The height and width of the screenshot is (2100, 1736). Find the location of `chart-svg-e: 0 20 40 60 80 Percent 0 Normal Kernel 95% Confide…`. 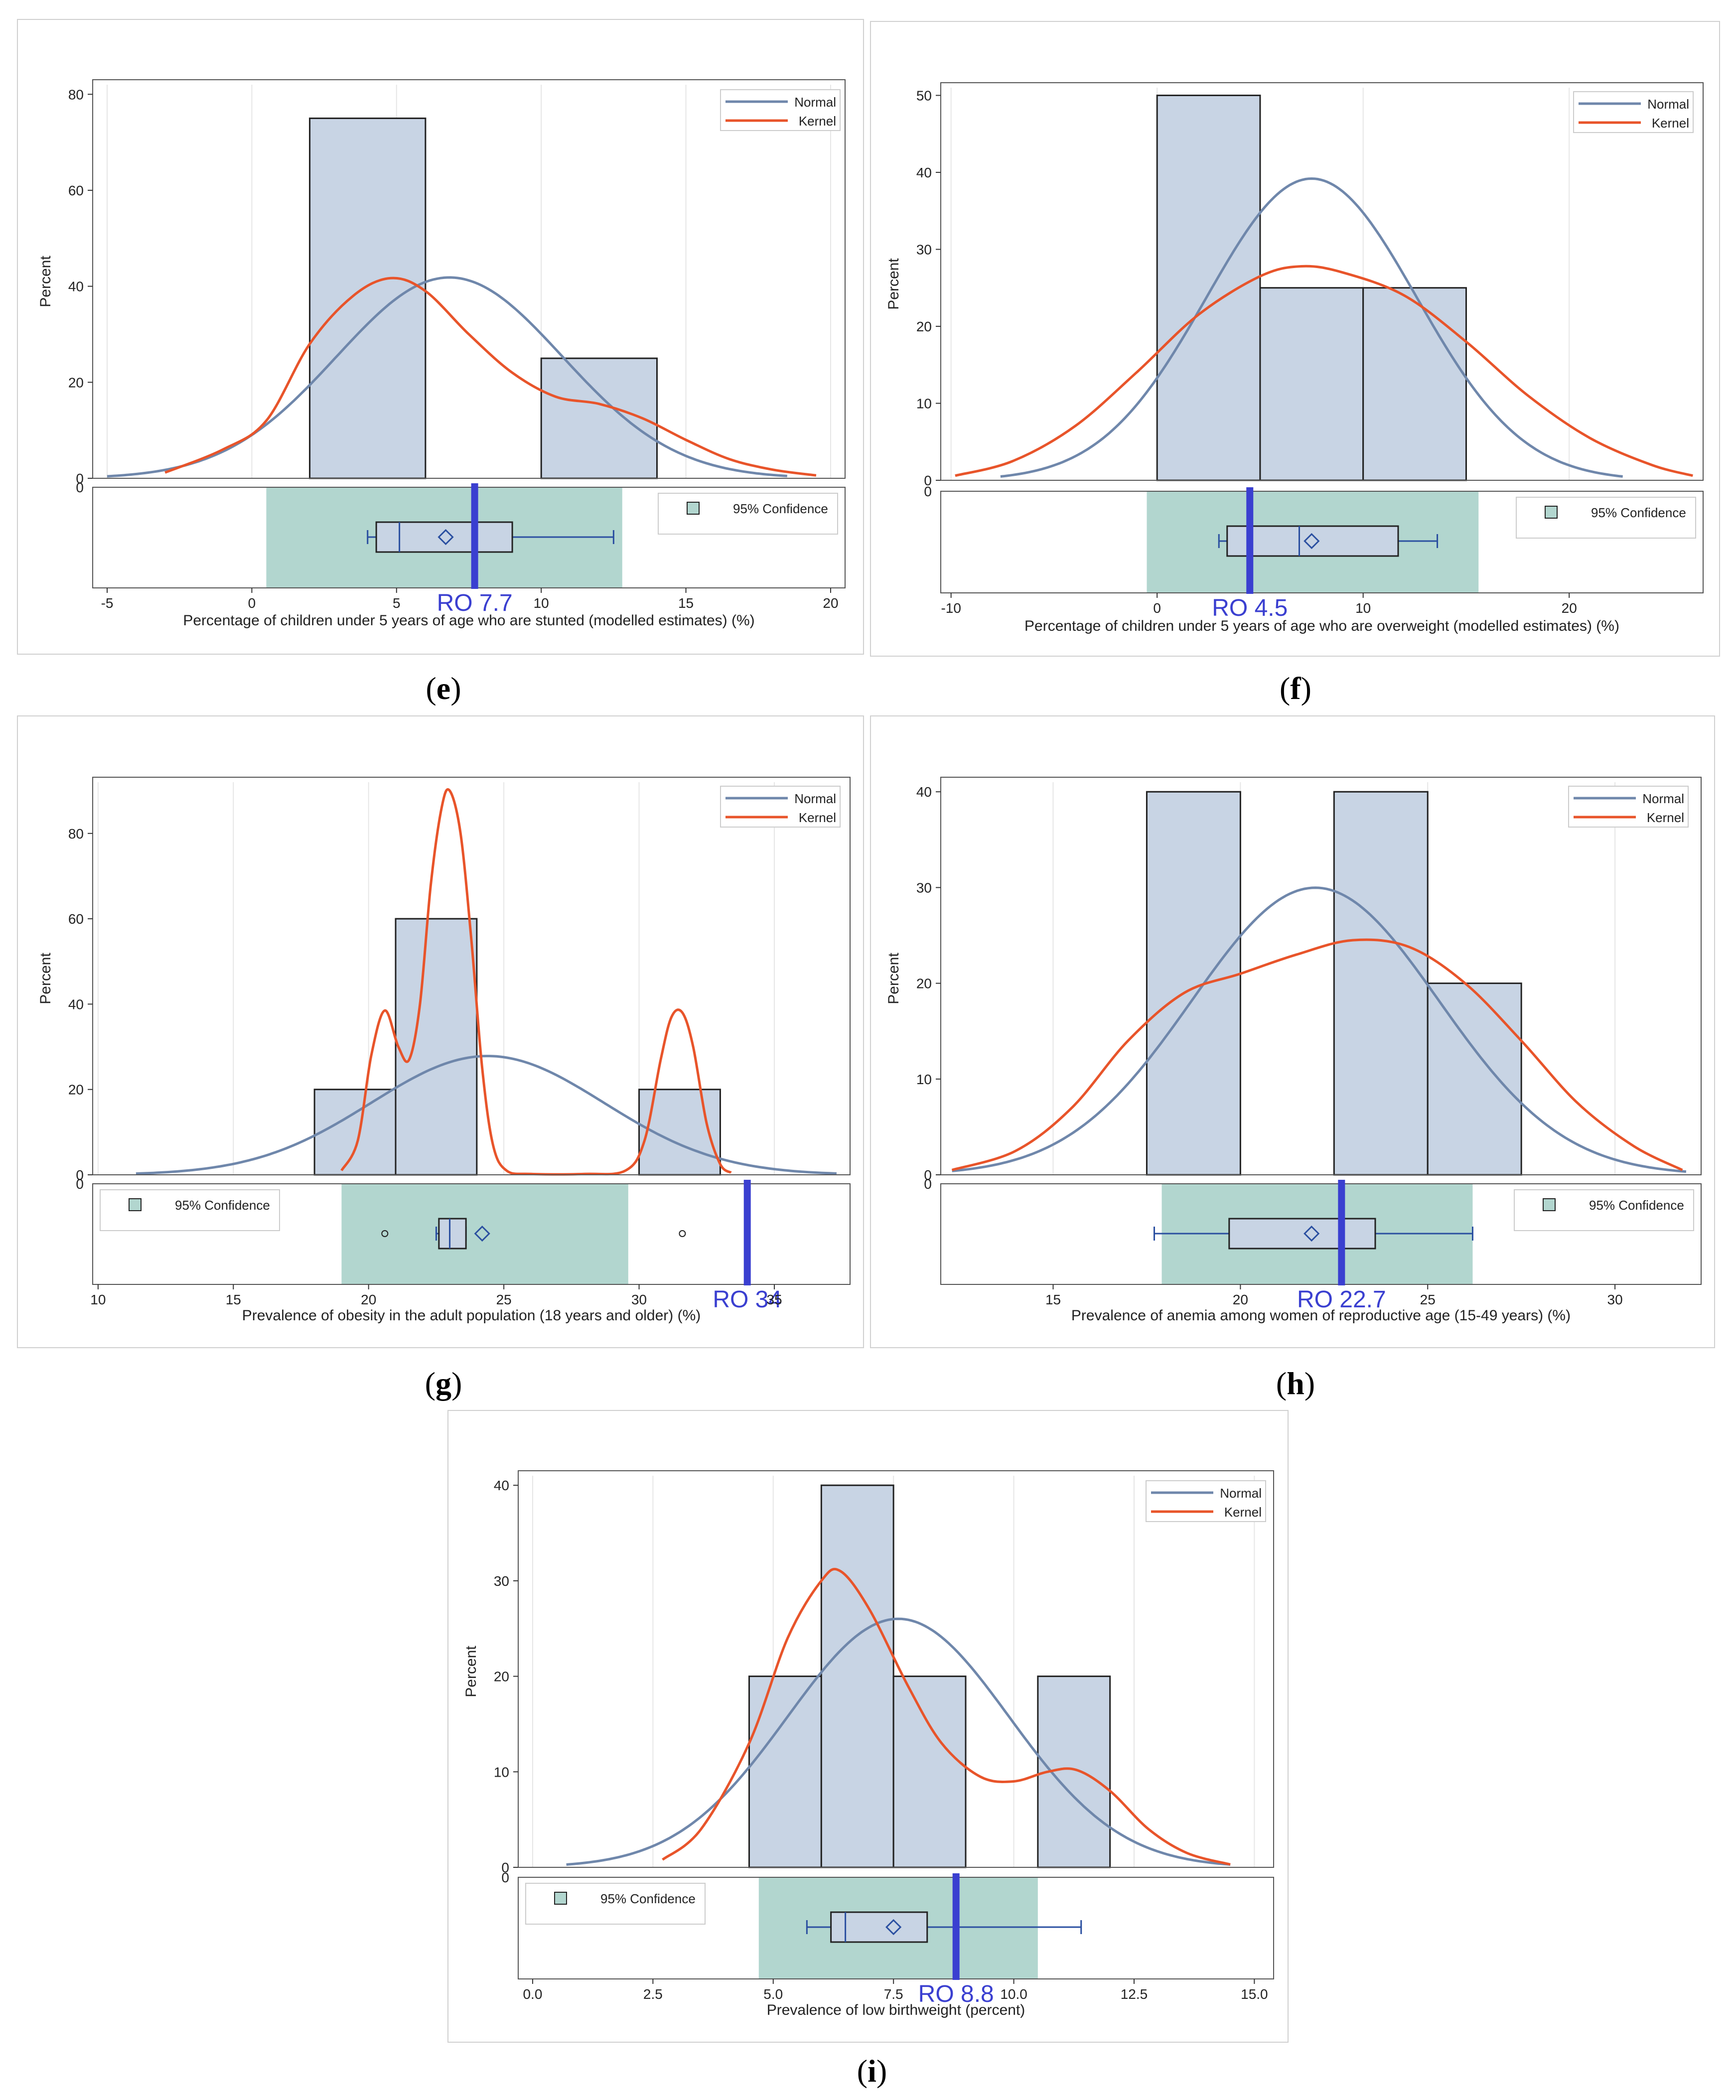

chart-svg-e: 0 20 40 60 80 Percent 0 Normal Kernel 95% Confide… is located at coordinates (441, 354).